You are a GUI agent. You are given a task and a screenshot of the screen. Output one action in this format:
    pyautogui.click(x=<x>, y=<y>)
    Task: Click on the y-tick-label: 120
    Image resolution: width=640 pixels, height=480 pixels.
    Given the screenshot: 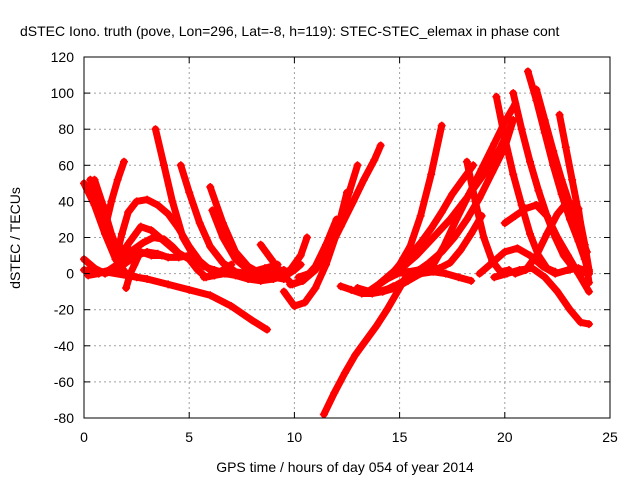 What is the action you would take?
    pyautogui.click(x=63, y=57)
    